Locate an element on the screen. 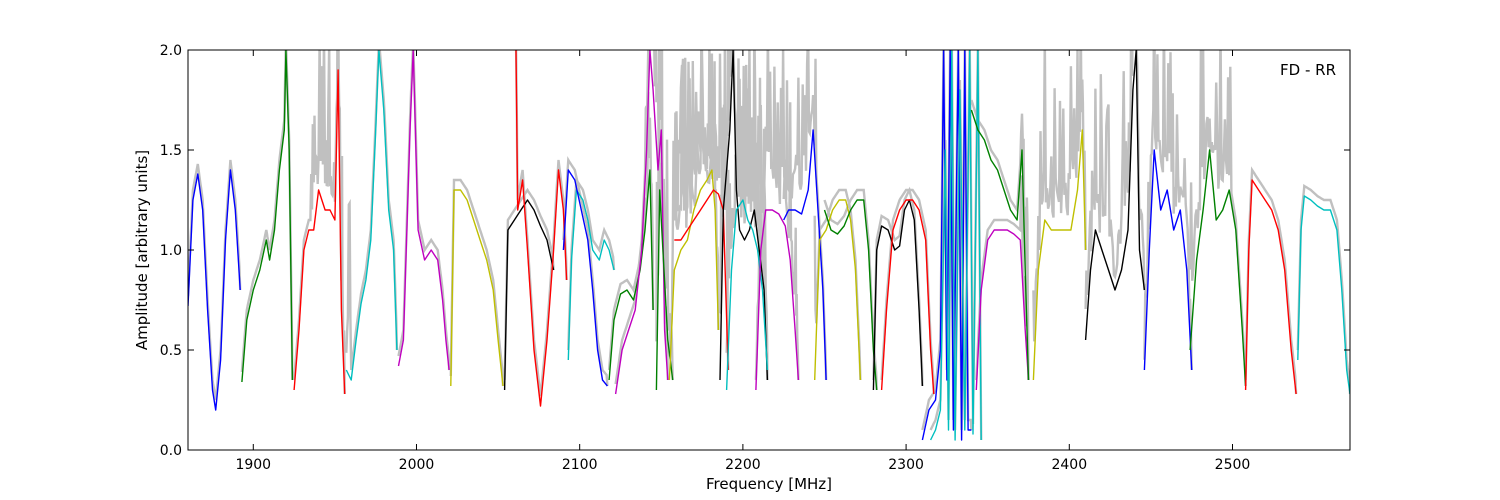 This screenshot has height=500, width=1500. y-tick-label: 1.5 is located at coordinates (171, 151).